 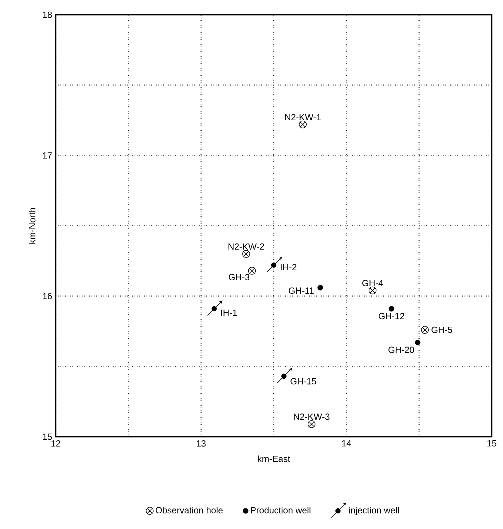 I want to click on annotation: GH-20, so click(x=401, y=350).